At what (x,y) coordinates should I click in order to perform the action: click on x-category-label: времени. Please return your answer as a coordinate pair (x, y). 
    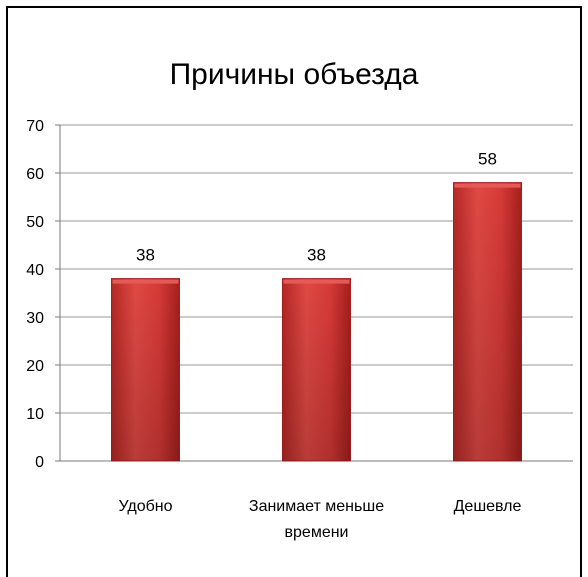
    Looking at the image, I should click on (317, 532).